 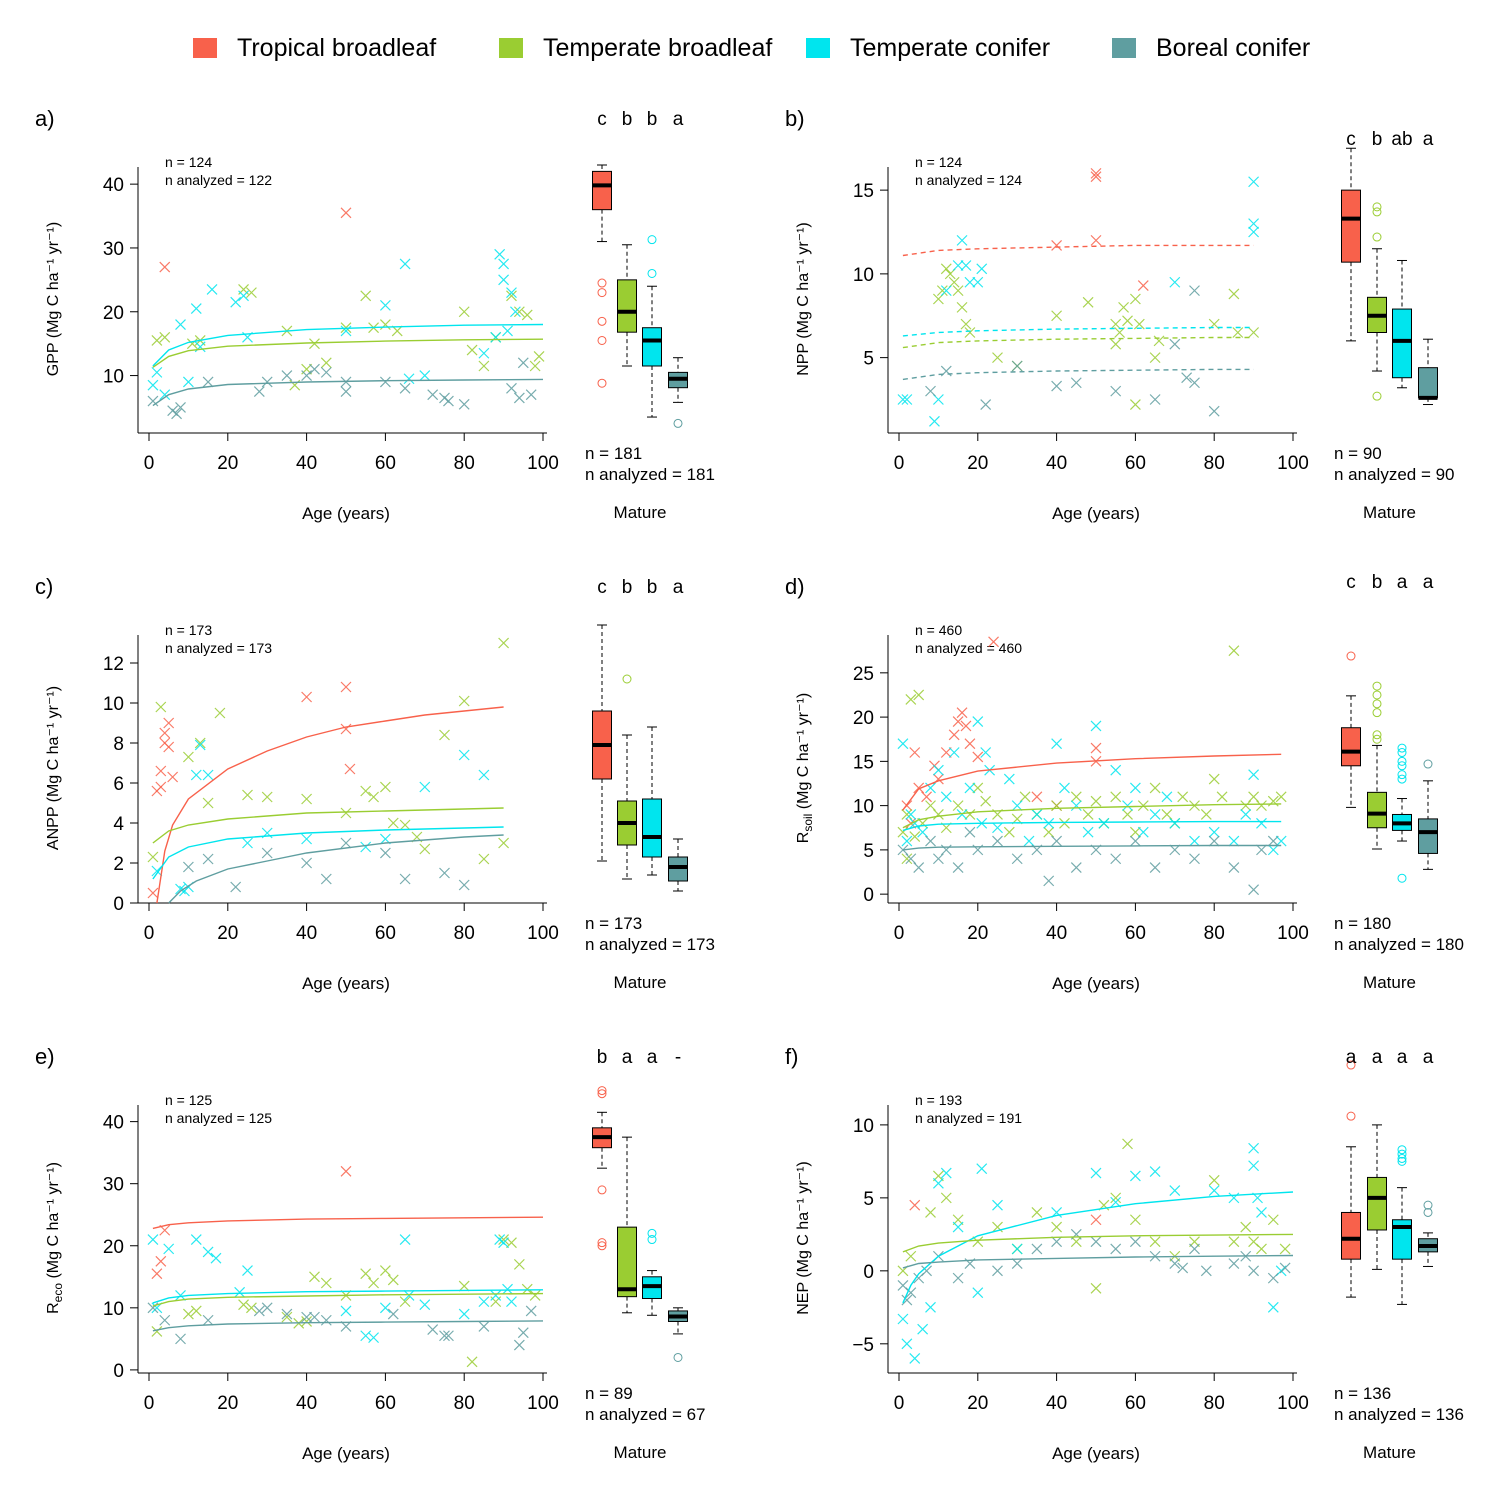 I want to click on n-analyzed: n analyzed = 122, so click(x=218, y=180).